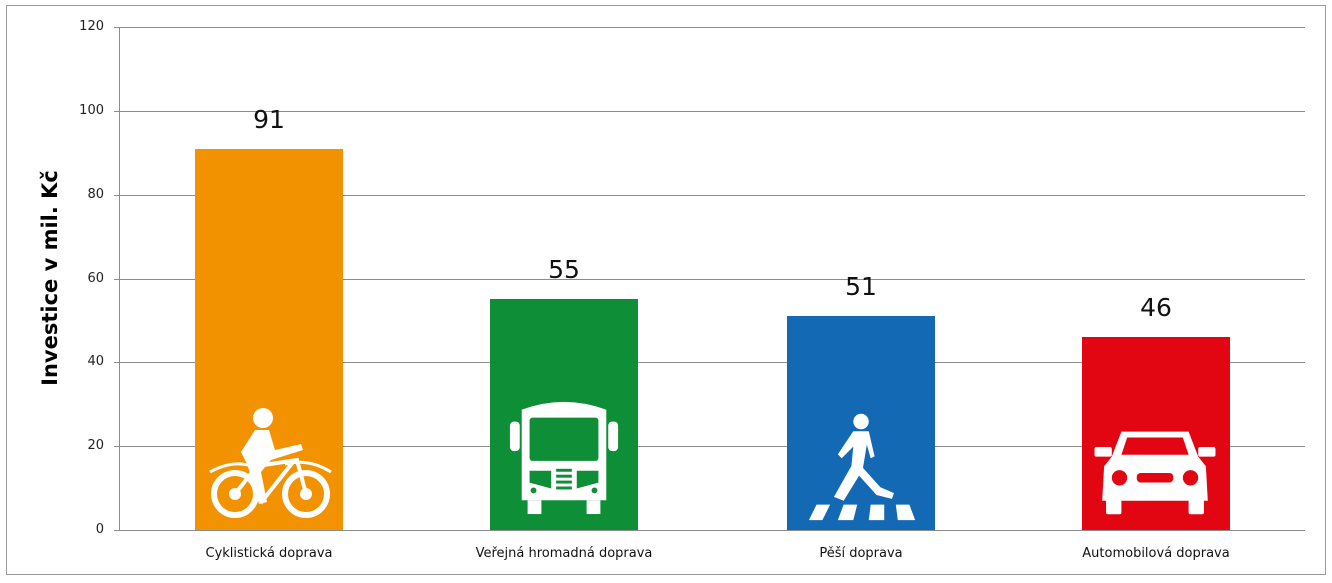 This screenshot has height=583, width=1332. Describe the element at coordinates (1156, 553) in the screenshot. I see `x-category-label: Automobilová doprava` at that location.